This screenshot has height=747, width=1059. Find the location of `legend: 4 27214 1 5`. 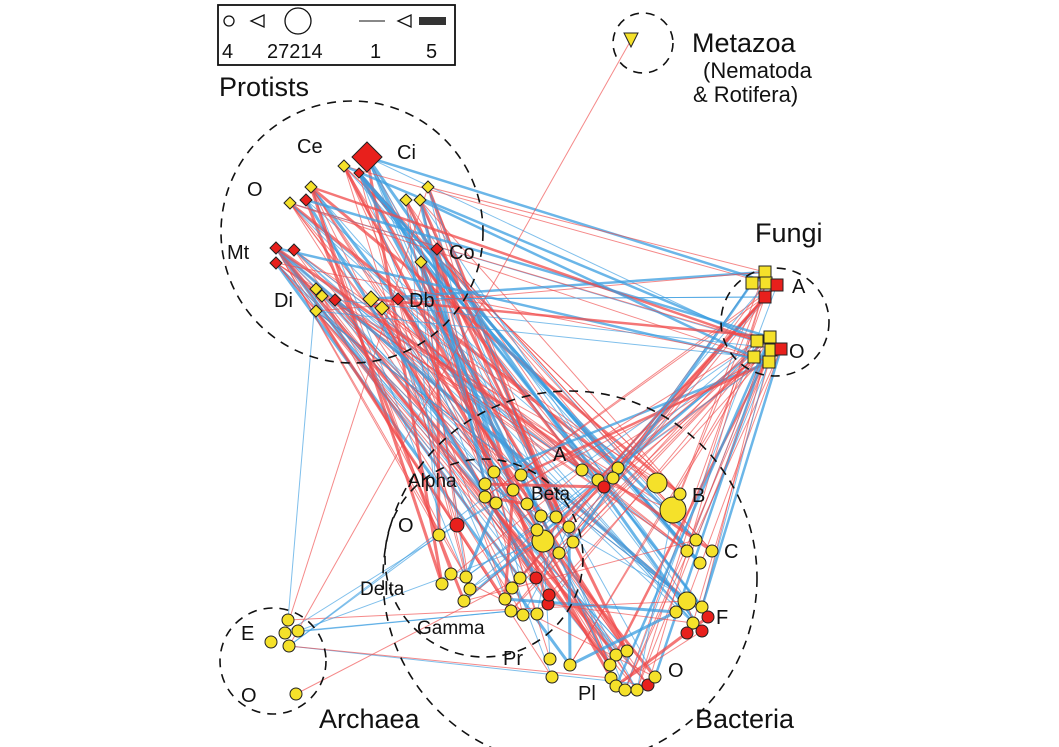

legend: 4 27214 1 5 is located at coordinates (336, 35).